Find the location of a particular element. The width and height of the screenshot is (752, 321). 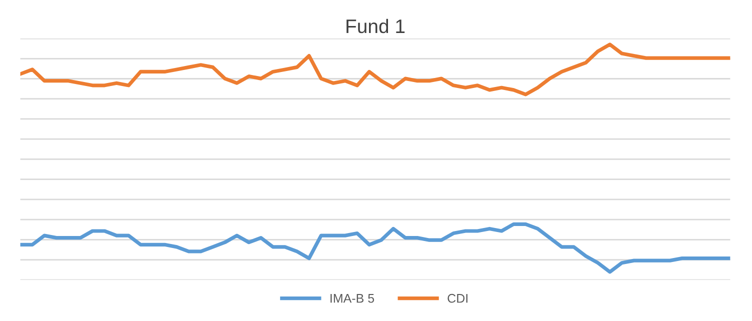

chart-title: Fund 1 is located at coordinates (375, 26).